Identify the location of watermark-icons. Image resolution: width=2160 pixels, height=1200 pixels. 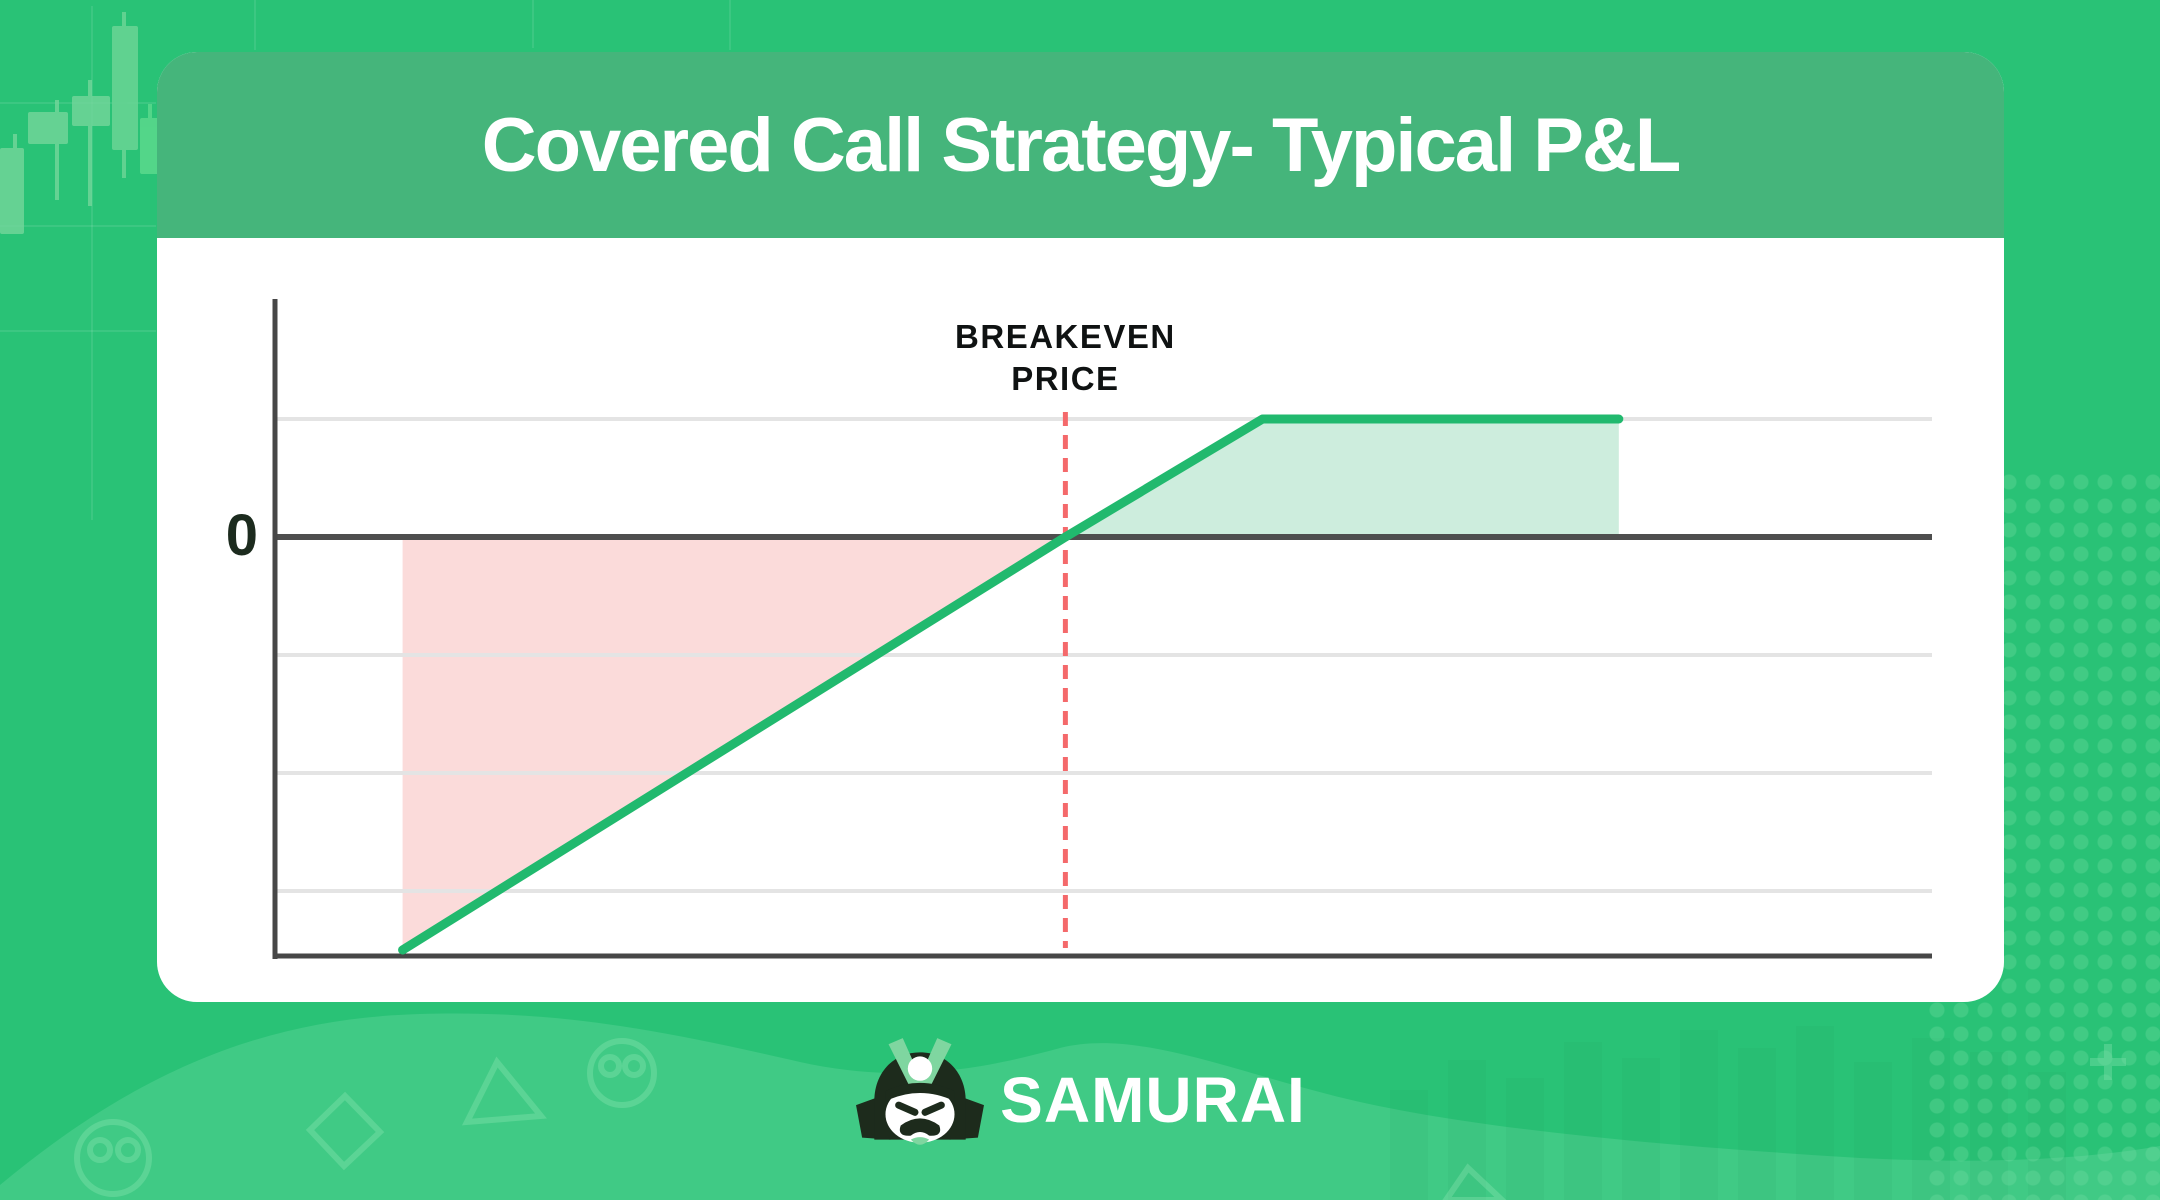
(1100, 1119).